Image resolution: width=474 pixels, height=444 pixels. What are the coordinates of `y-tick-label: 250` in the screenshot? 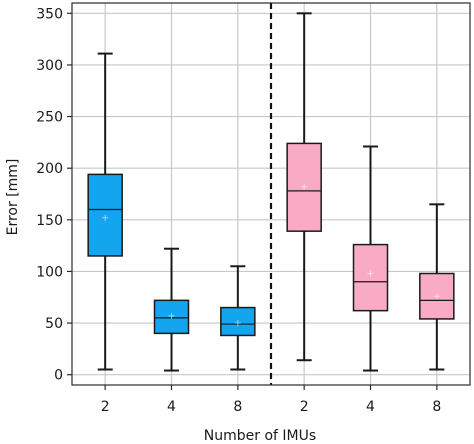 It's located at (49, 118).